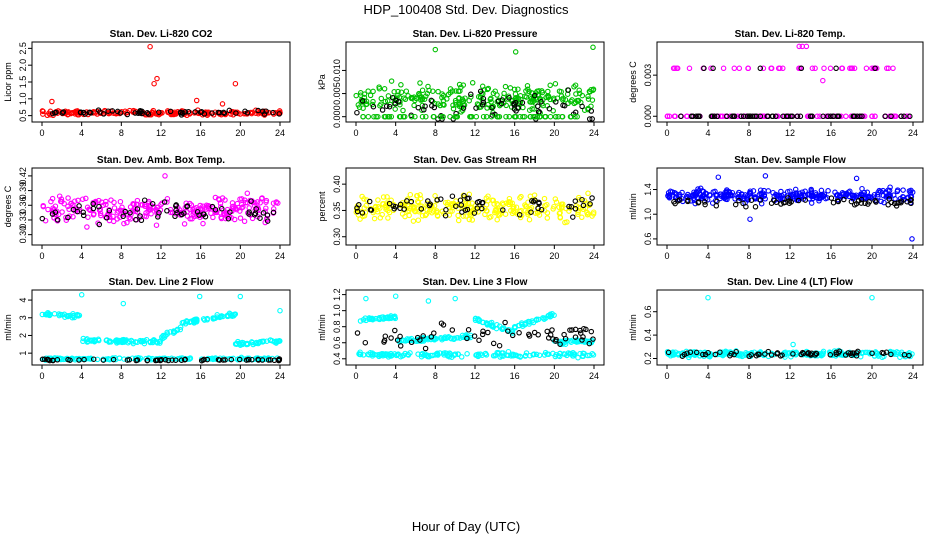 The height and width of the screenshot is (540, 936). What do you see at coordinates (322, 327) in the screenshot?
I see `y-axis-label: ml/min` at bounding box center [322, 327].